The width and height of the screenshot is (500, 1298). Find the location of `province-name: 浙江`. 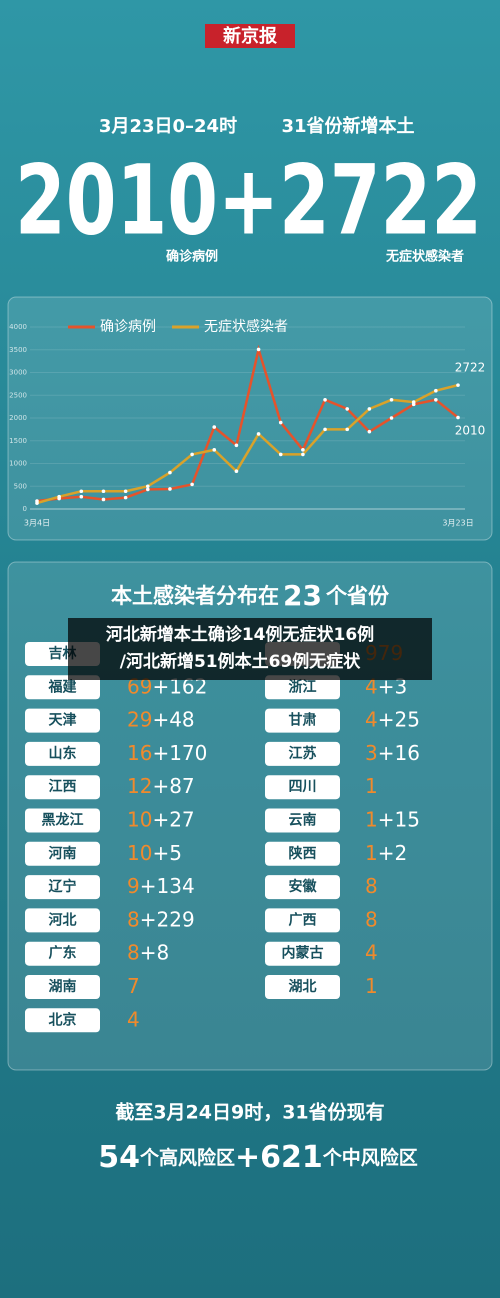

province-name: 浙江 is located at coordinates (303, 686).